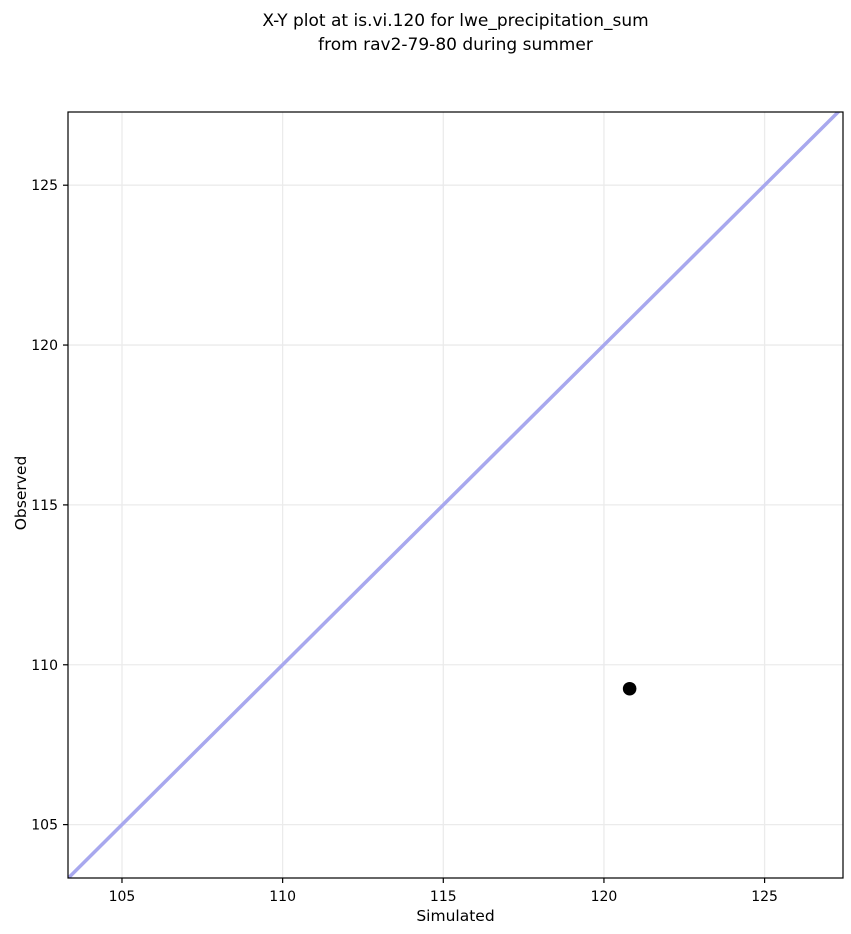  Describe the element at coordinates (604, 897) in the screenshot. I see `x-tick-label: 120` at that location.